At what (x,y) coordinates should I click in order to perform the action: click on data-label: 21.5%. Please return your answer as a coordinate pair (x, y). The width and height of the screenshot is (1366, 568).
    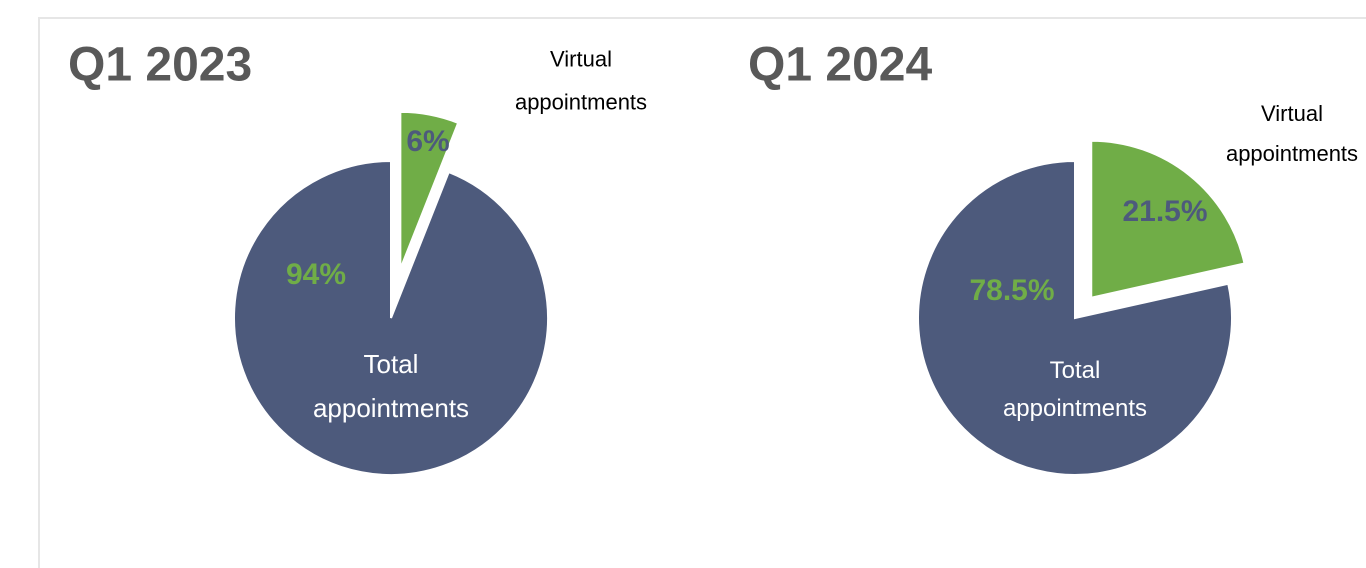
    Looking at the image, I should click on (1164, 211).